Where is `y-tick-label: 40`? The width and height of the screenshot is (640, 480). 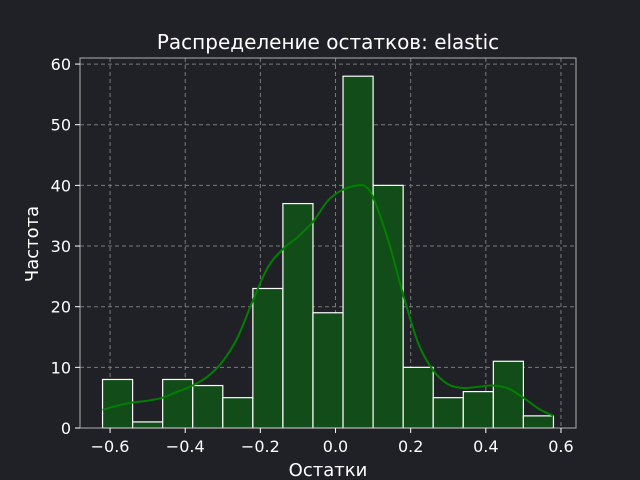 y-tick-label: 40 is located at coordinates (61, 185).